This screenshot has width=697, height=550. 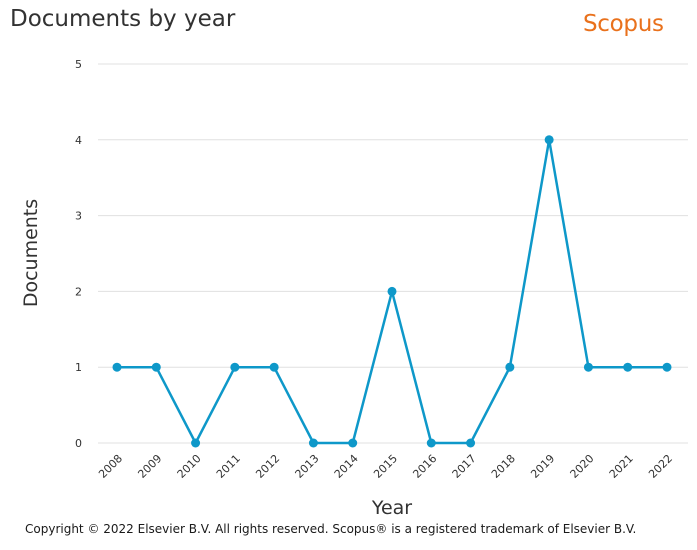 I want to click on x-tick-label: 2019, so click(x=542, y=466).